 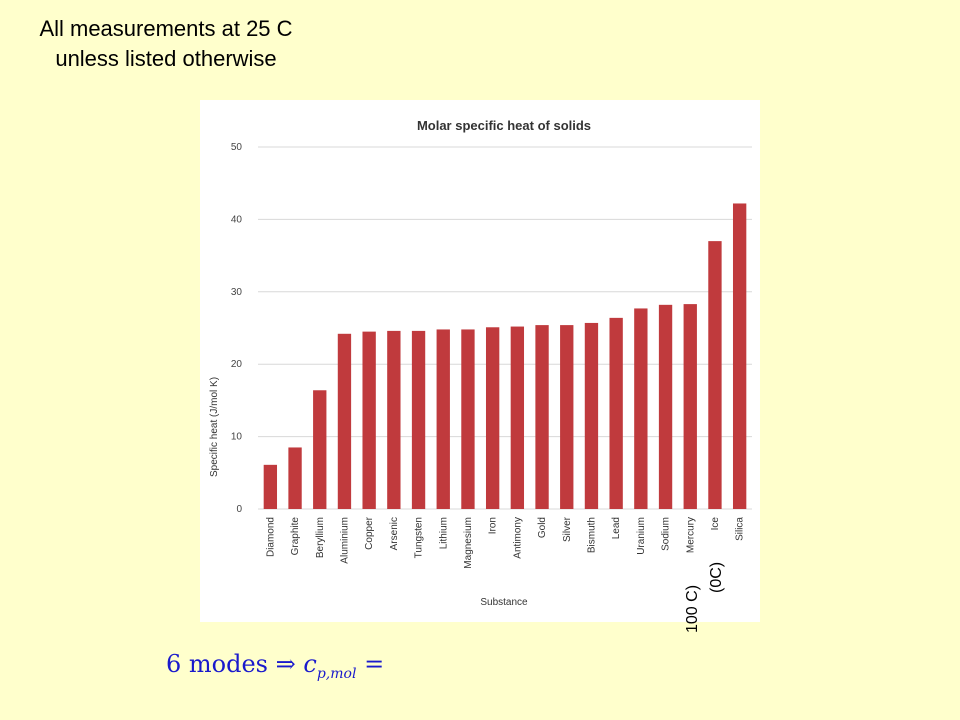 I want to click on category-label-silica: Silica, so click(x=740, y=529).